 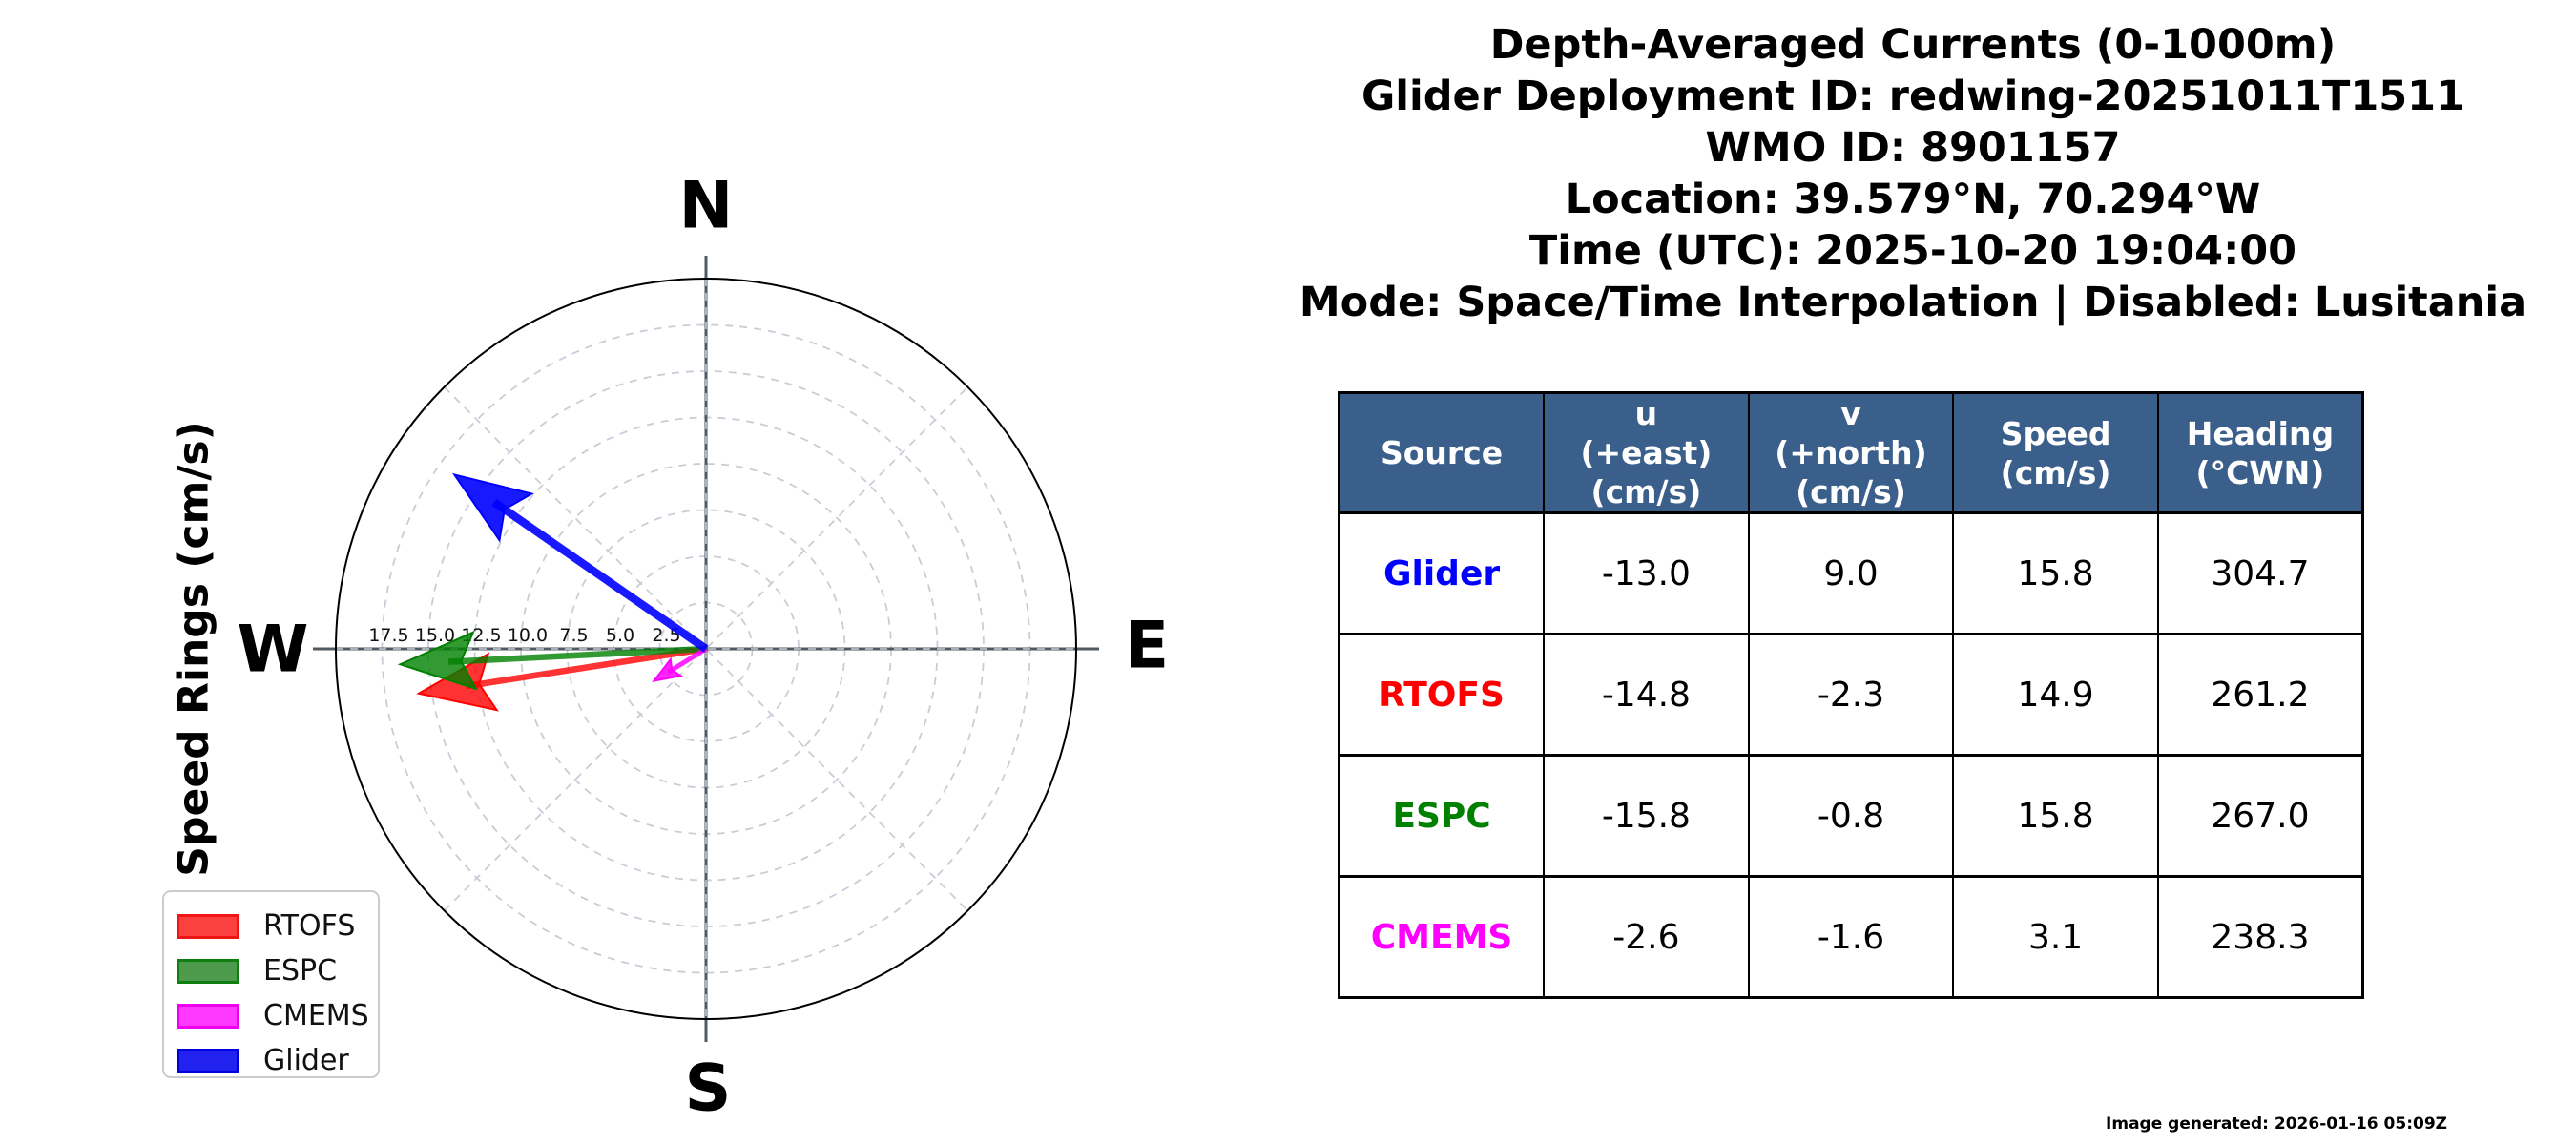 What do you see at coordinates (1913, 45) in the screenshot?
I see `title-line-1: Depth-Averaged Currents (0-1000m)` at bounding box center [1913, 45].